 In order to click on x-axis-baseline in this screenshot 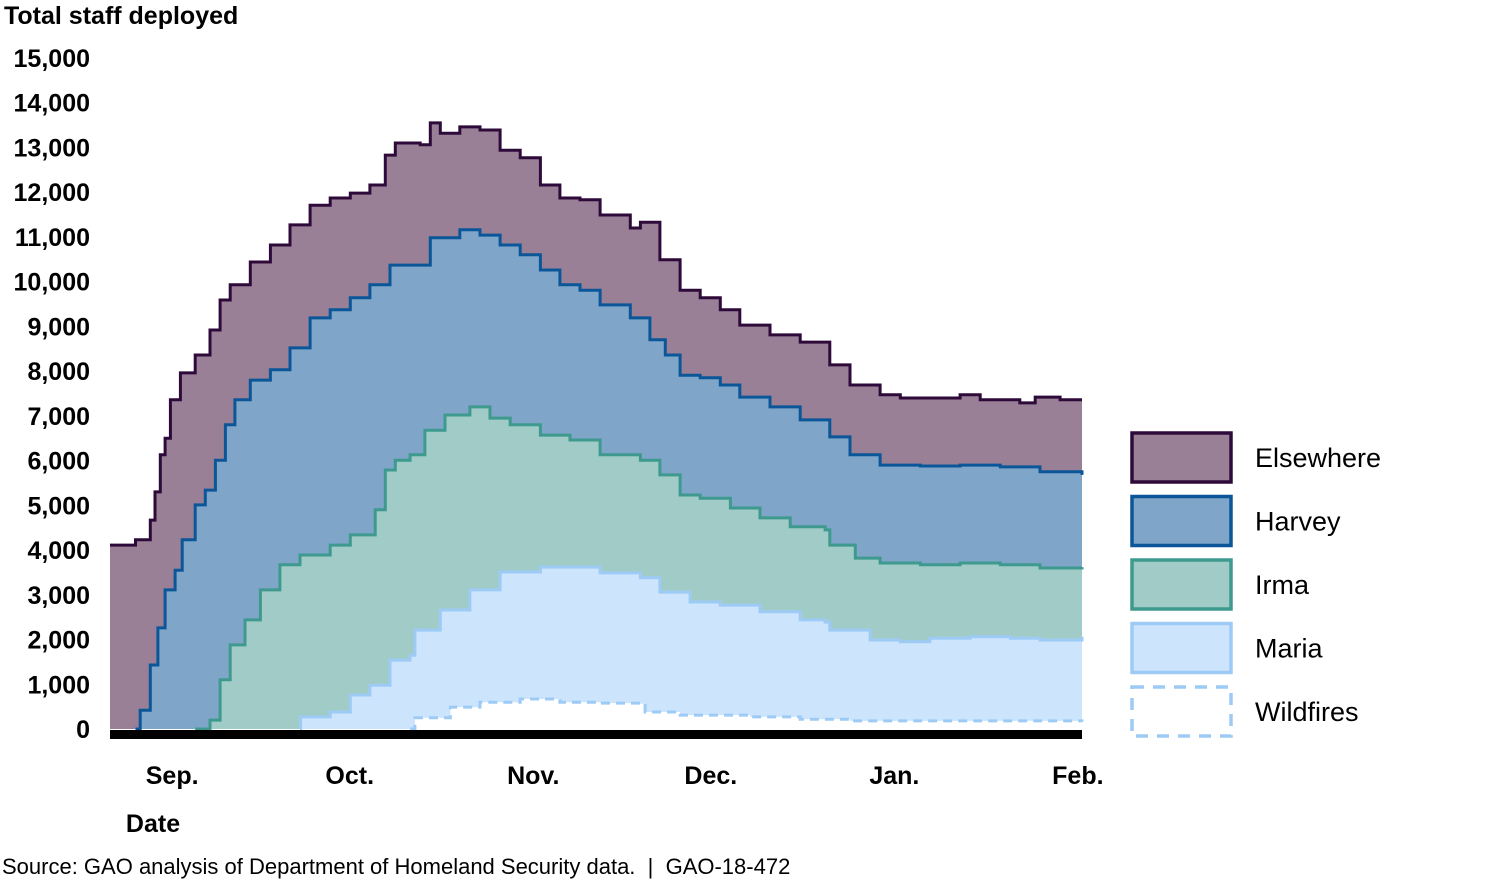, I will do `click(596, 734)`.